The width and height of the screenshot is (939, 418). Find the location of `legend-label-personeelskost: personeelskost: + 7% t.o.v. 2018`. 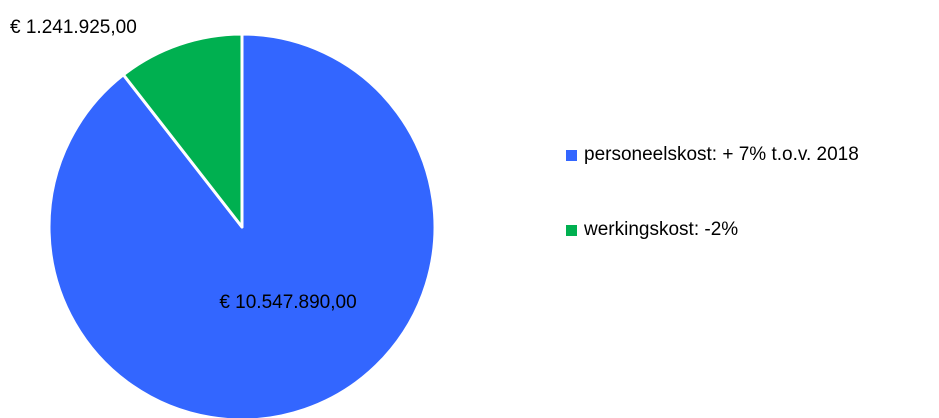

legend-label-personeelskost: personeelskost: + 7% t.o.v. 2018 is located at coordinates (721, 154).